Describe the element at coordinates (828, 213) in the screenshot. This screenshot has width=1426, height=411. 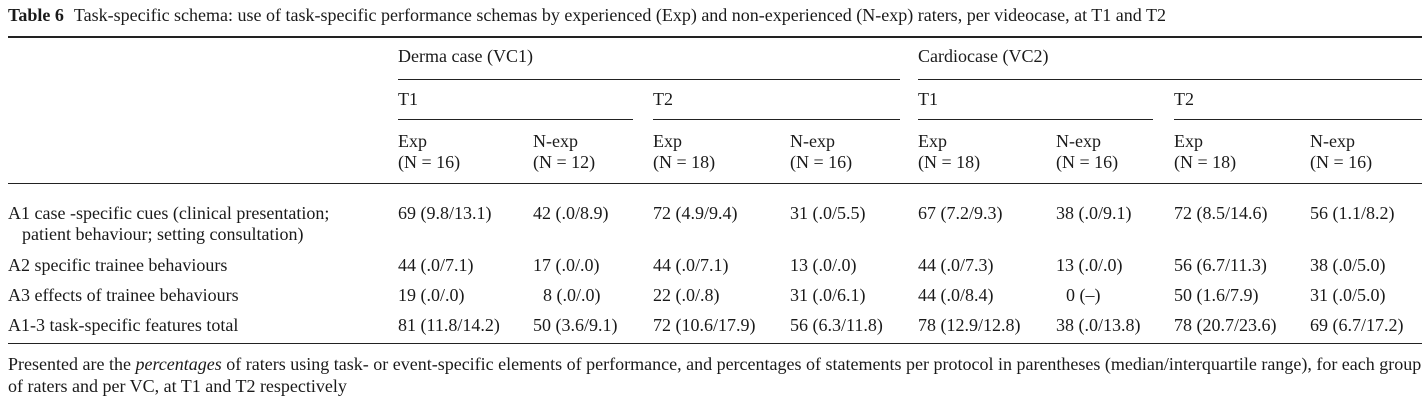
I see `table-cell: 31 (.0/5.5)` at that location.